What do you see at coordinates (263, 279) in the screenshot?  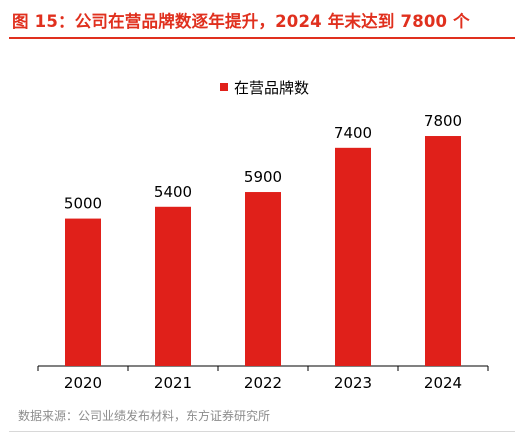 I see `bar-2022` at bounding box center [263, 279].